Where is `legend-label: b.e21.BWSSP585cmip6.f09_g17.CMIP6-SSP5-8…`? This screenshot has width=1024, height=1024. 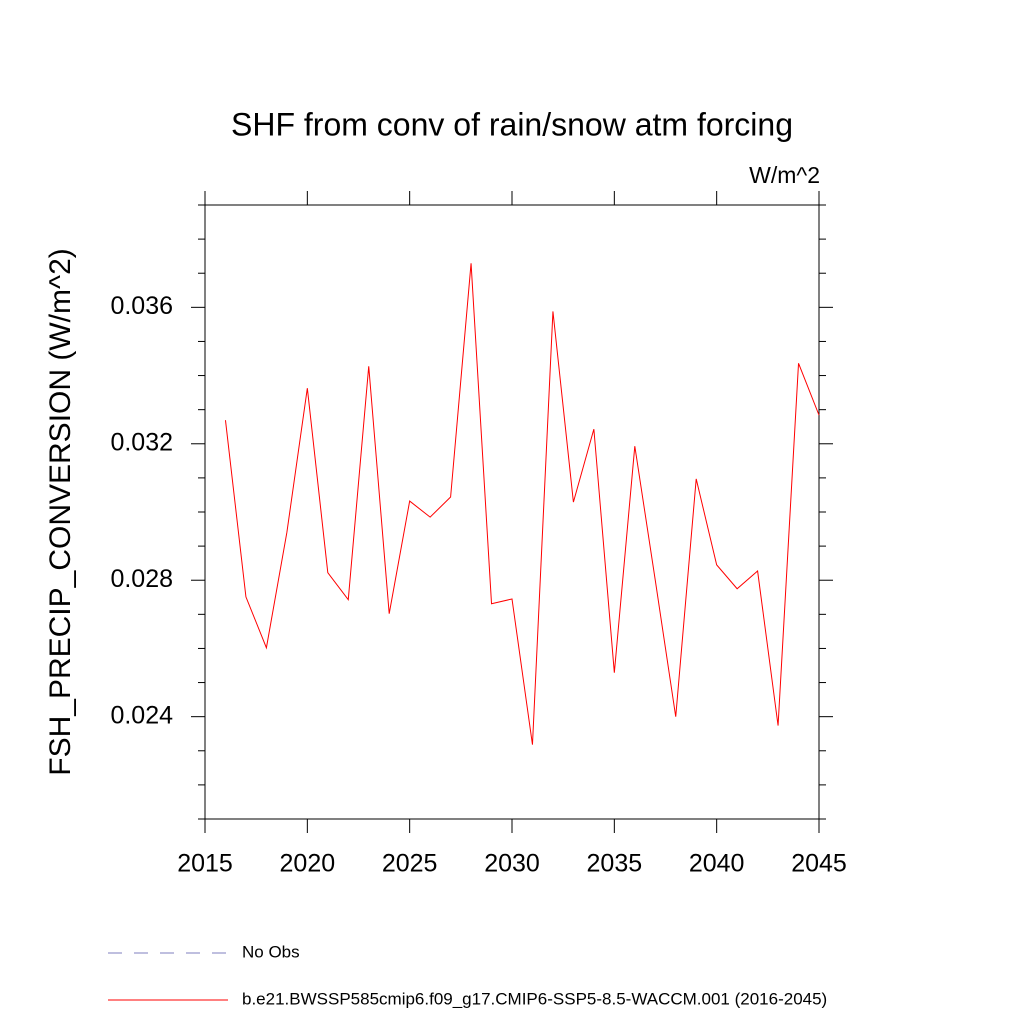
legend-label: b.e21.BWSSP585cmip6.f09_g17.CMIP6-SSP5-8… is located at coordinates (534, 998).